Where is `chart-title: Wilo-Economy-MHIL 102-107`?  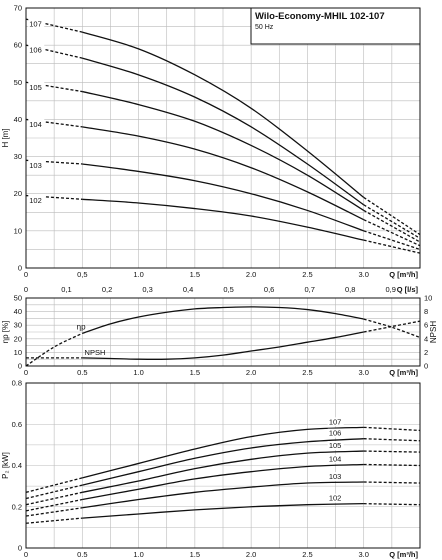
chart-title: Wilo-Economy-MHIL 102-107 is located at coordinates (320, 16).